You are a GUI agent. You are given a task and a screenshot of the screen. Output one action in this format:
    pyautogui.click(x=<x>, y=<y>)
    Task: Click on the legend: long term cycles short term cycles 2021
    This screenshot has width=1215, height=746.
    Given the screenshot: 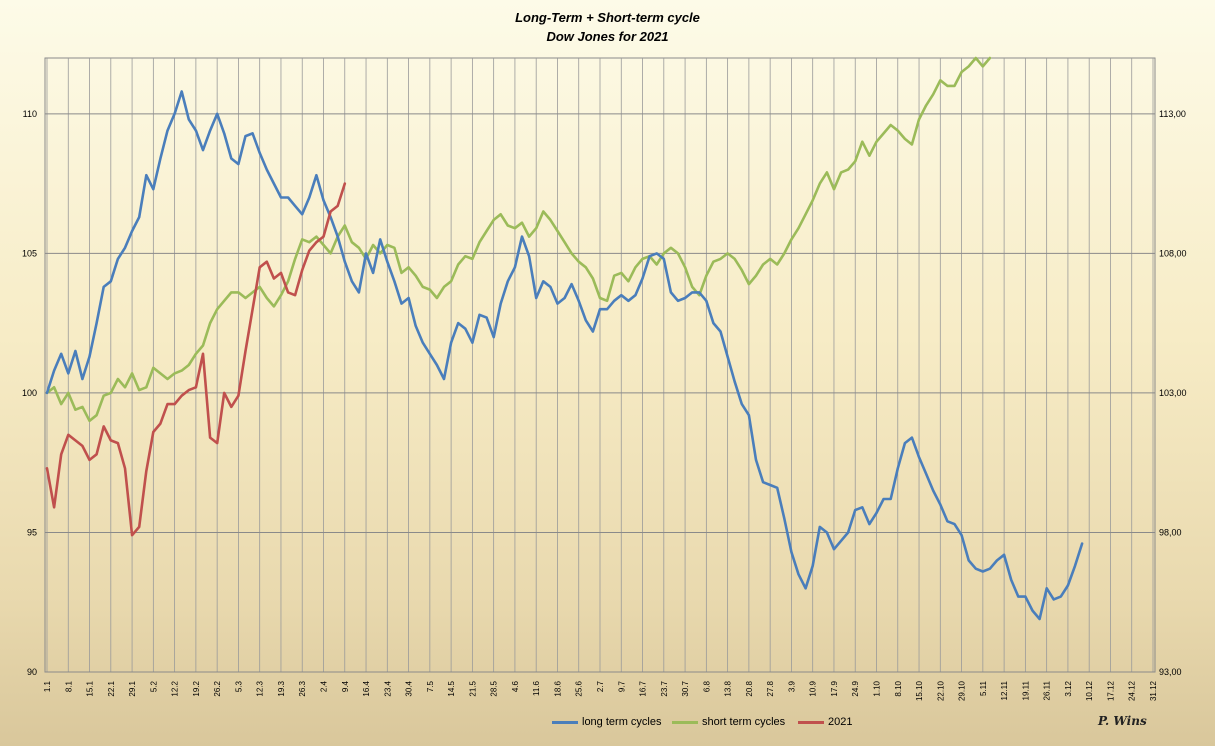 What is the action you would take?
    pyautogui.click(x=607, y=724)
    